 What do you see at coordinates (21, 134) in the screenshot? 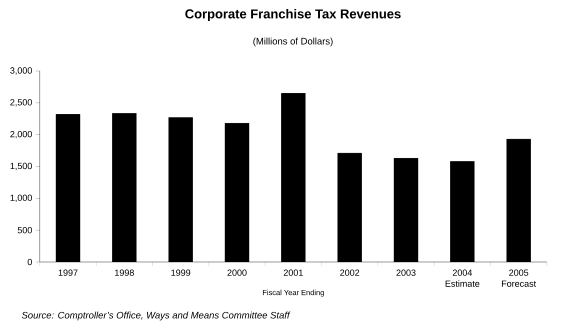
I see `y-tick-label: 2,000` at bounding box center [21, 134].